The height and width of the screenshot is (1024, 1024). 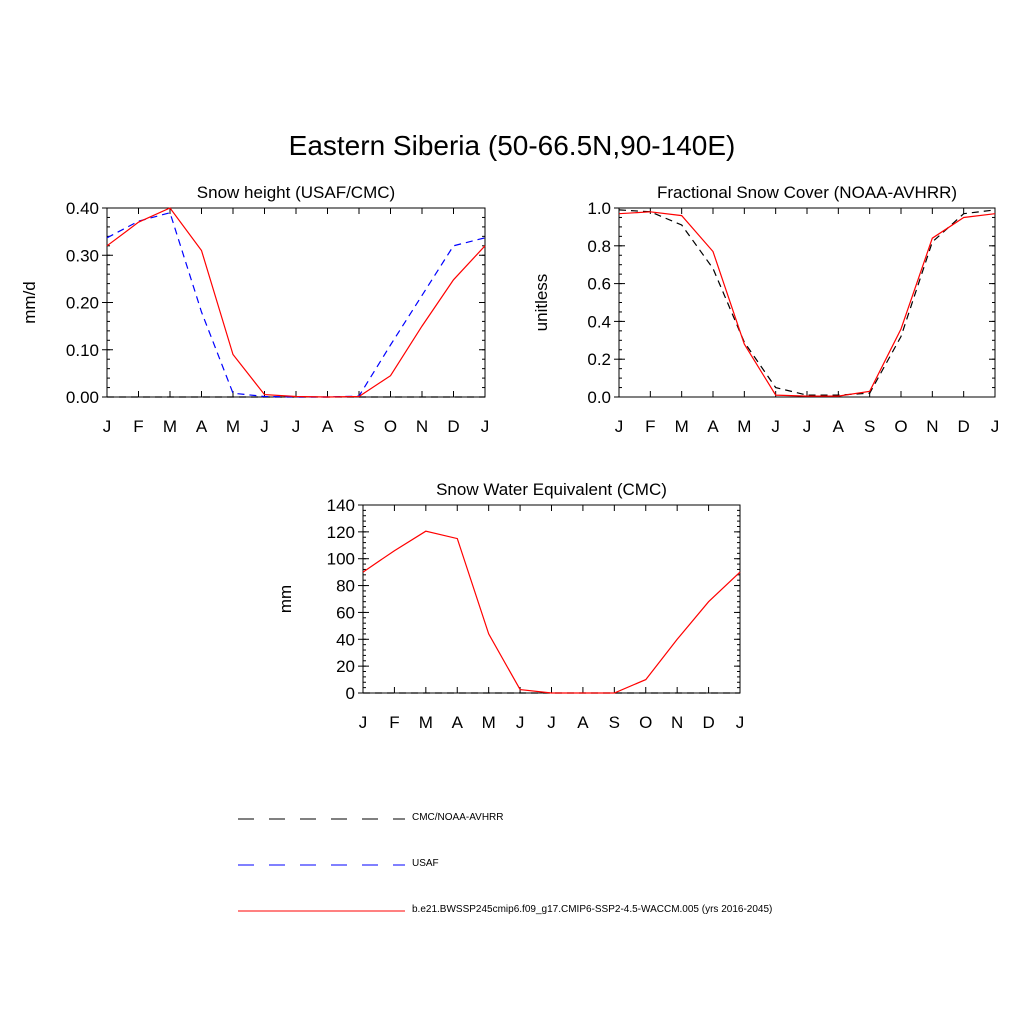 I want to click on y-tick-label: 0.6, so click(x=599, y=284).